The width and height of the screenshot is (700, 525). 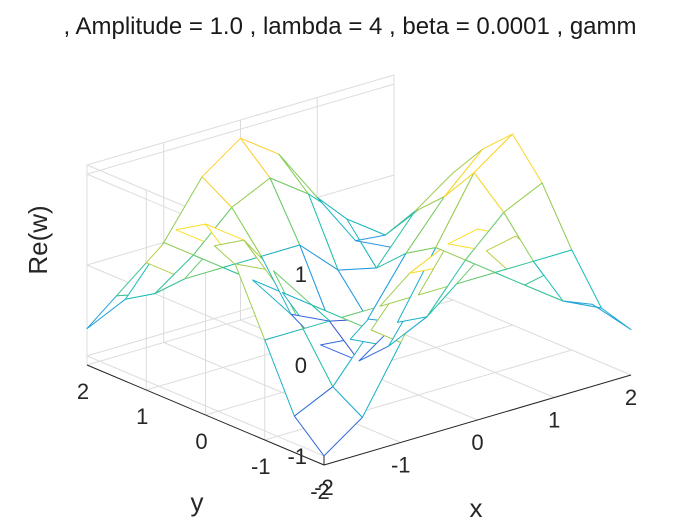 What do you see at coordinates (83, 391) in the screenshot?
I see `y-tick-label: 2` at bounding box center [83, 391].